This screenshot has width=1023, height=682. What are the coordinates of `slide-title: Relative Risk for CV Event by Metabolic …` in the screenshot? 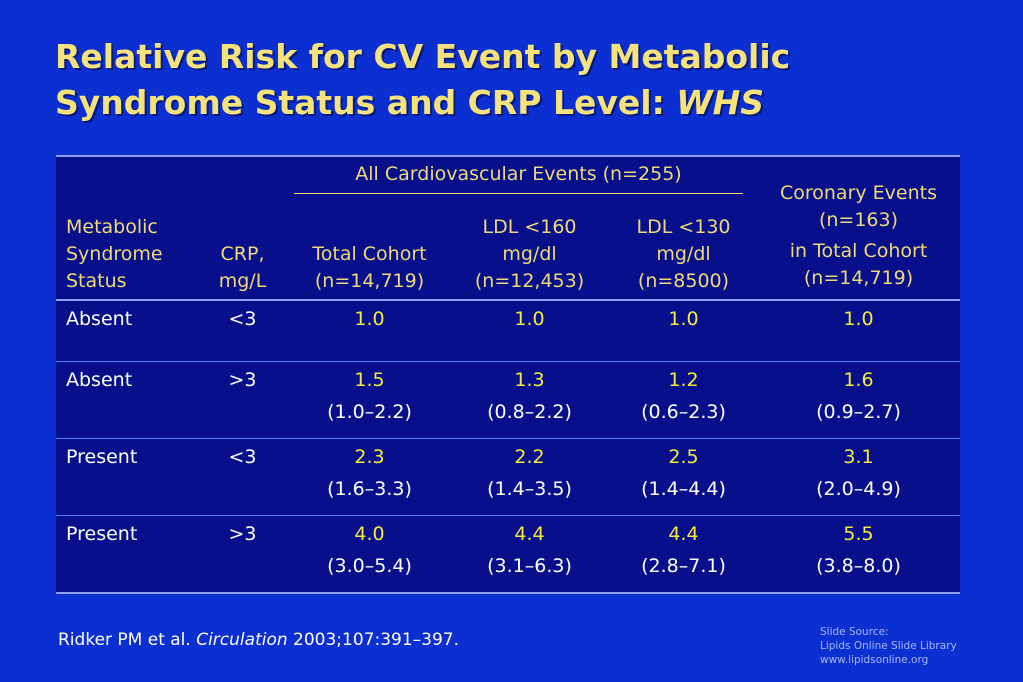 It's located at (525, 80).